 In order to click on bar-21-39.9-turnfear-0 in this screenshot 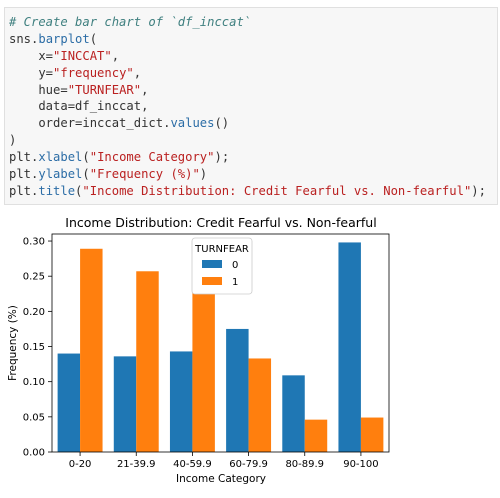, I will do `click(125, 404)`.